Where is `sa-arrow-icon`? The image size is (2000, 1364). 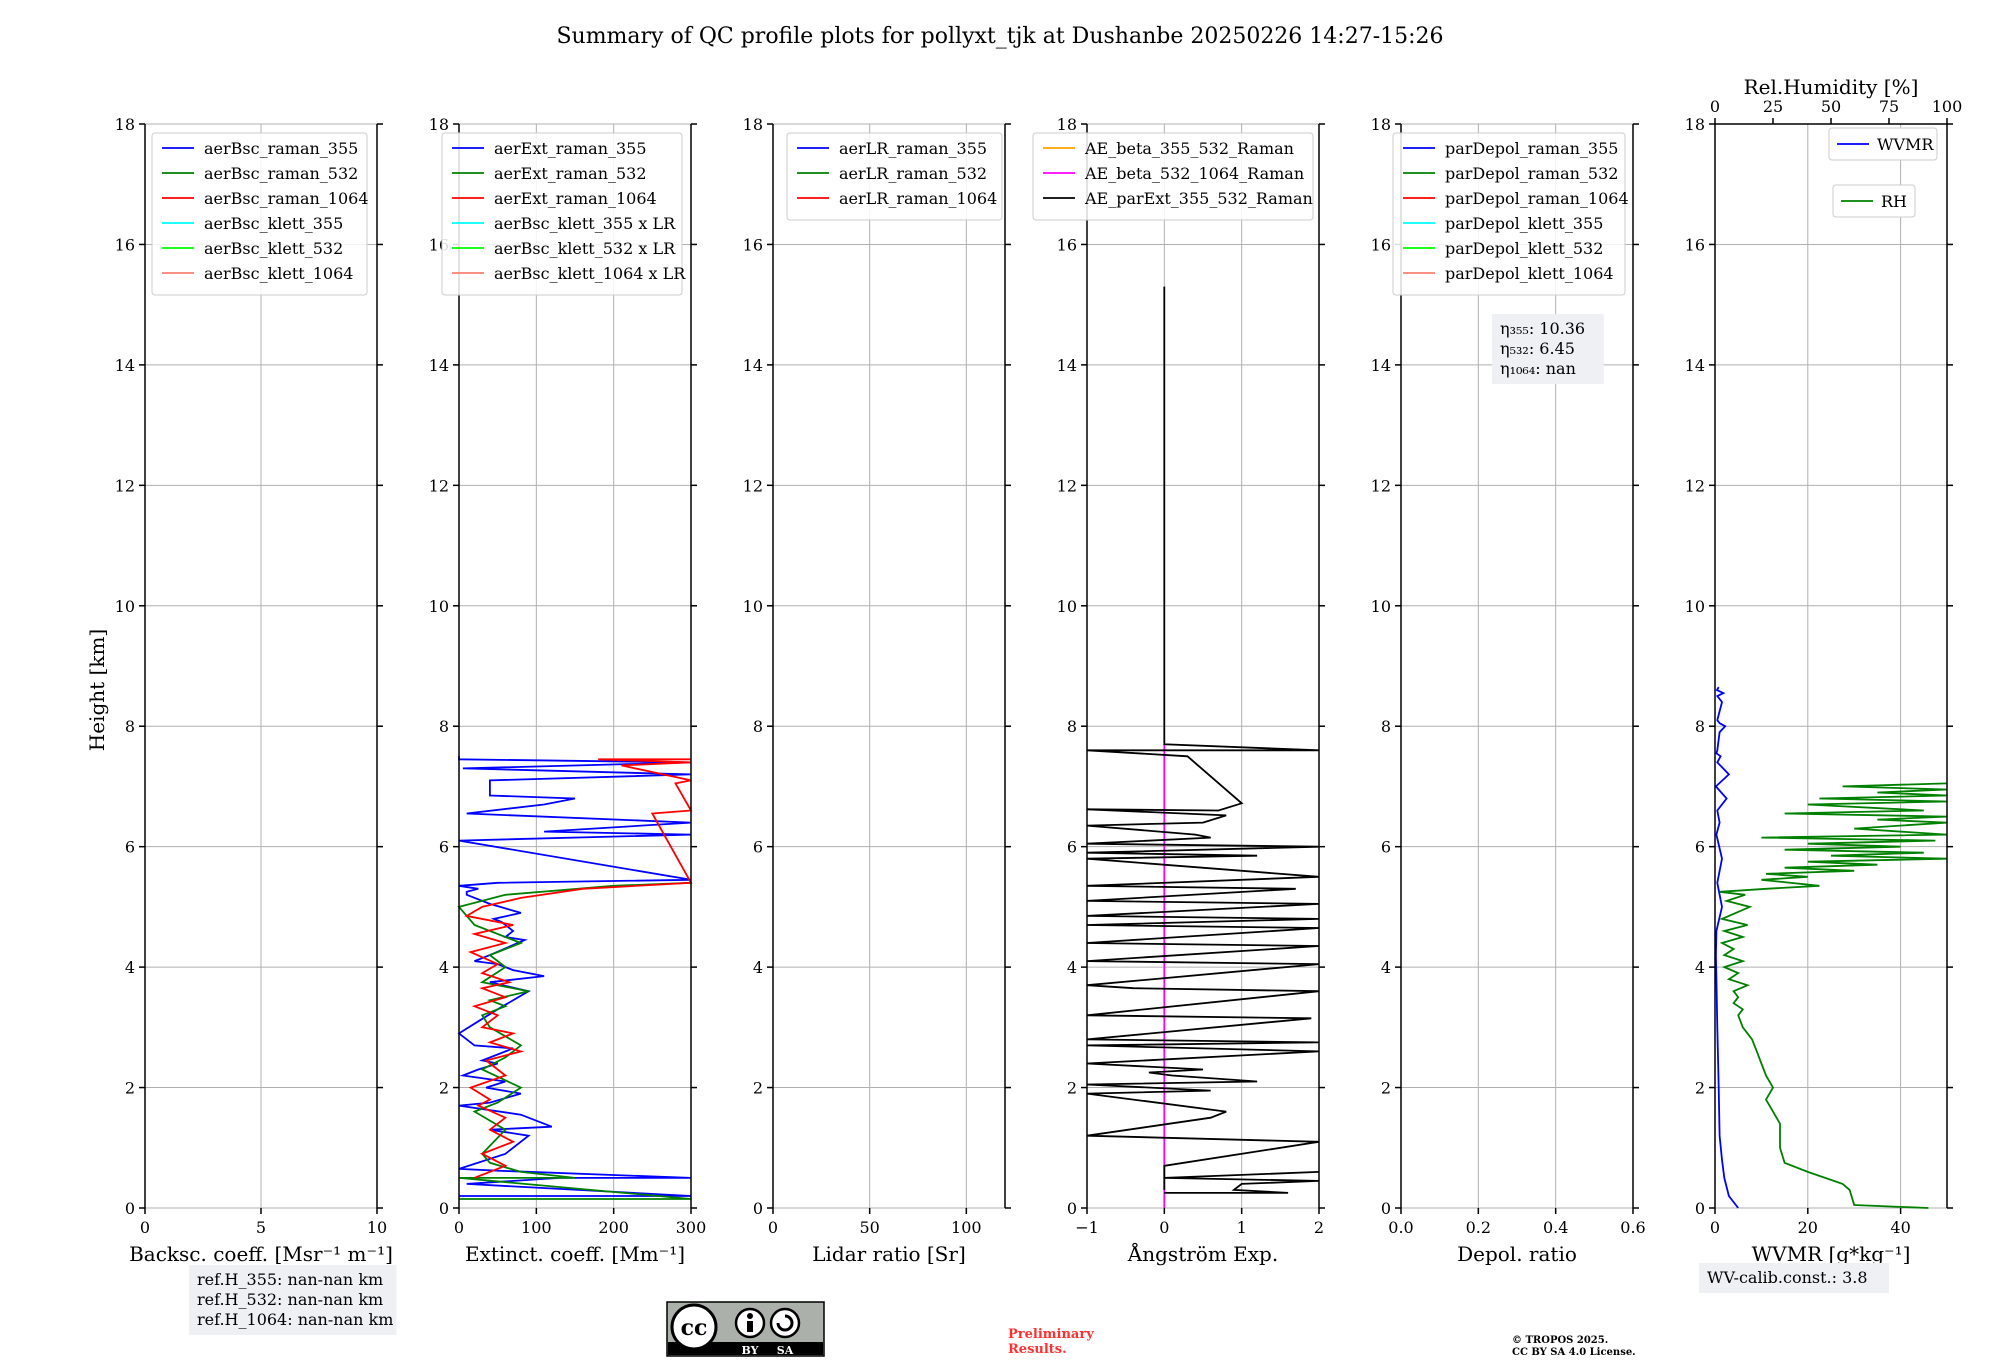
sa-arrow-icon is located at coordinates (785, 1323).